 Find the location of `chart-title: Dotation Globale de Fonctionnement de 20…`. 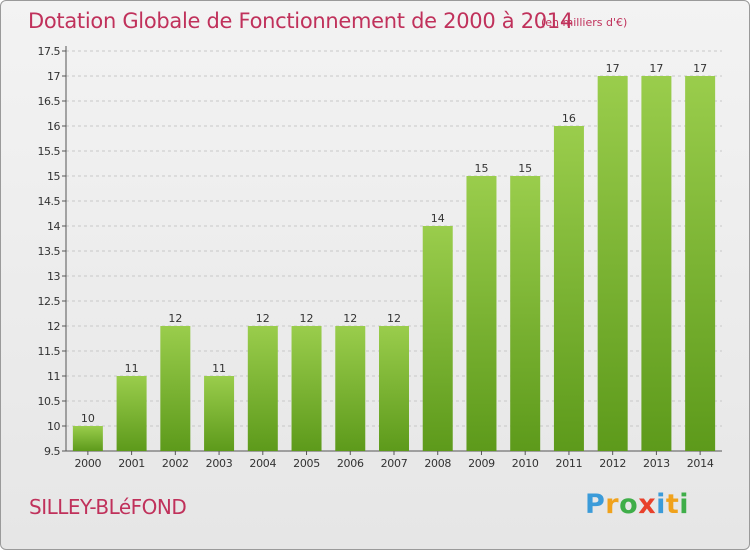

chart-title: Dotation Globale de Fonctionnement de 20… is located at coordinates (300, 21).